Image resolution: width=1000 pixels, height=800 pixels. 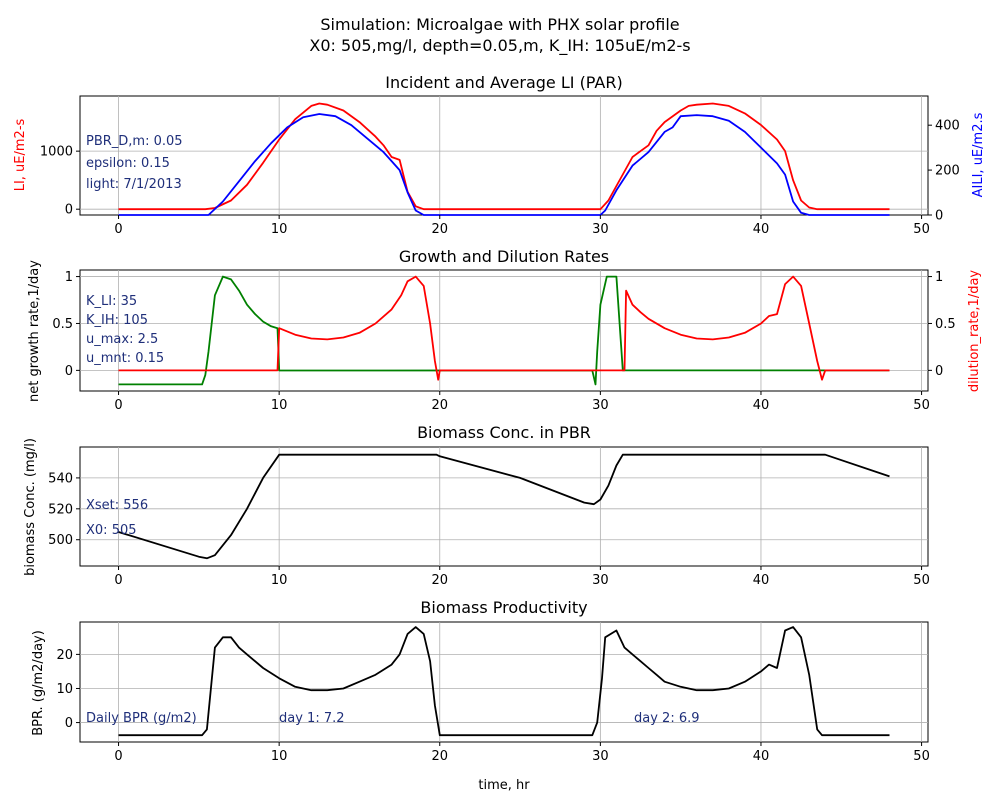 What do you see at coordinates (312, 718) in the screenshot?
I see `annotation: day 1: 7.2` at bounding box center [312, 718].